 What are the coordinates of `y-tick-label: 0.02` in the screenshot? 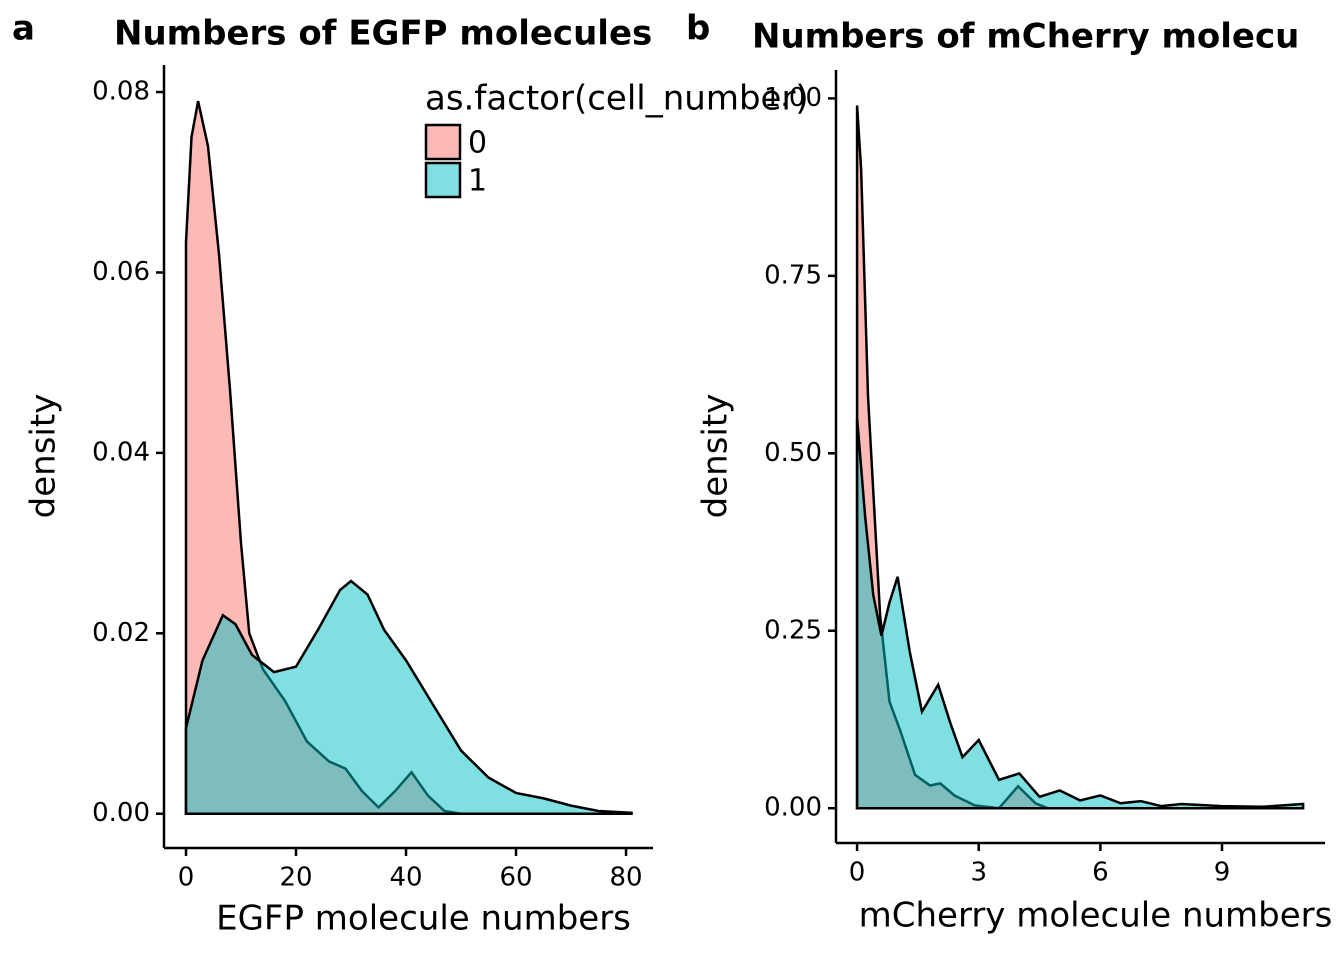 It's located at (121, 633).